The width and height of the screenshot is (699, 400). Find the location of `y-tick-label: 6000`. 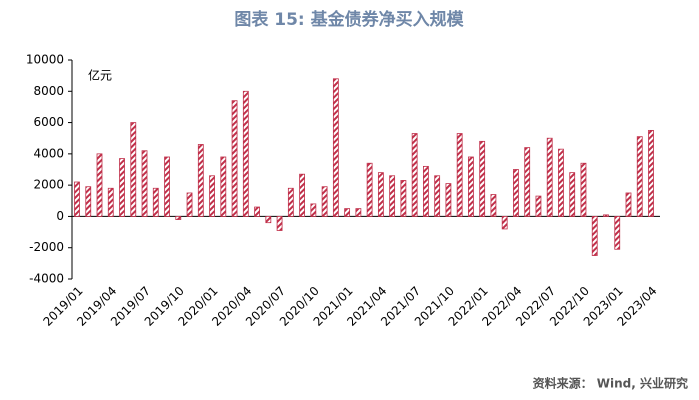

y-tick-label: 6000 is located at coordinates (48, 122).